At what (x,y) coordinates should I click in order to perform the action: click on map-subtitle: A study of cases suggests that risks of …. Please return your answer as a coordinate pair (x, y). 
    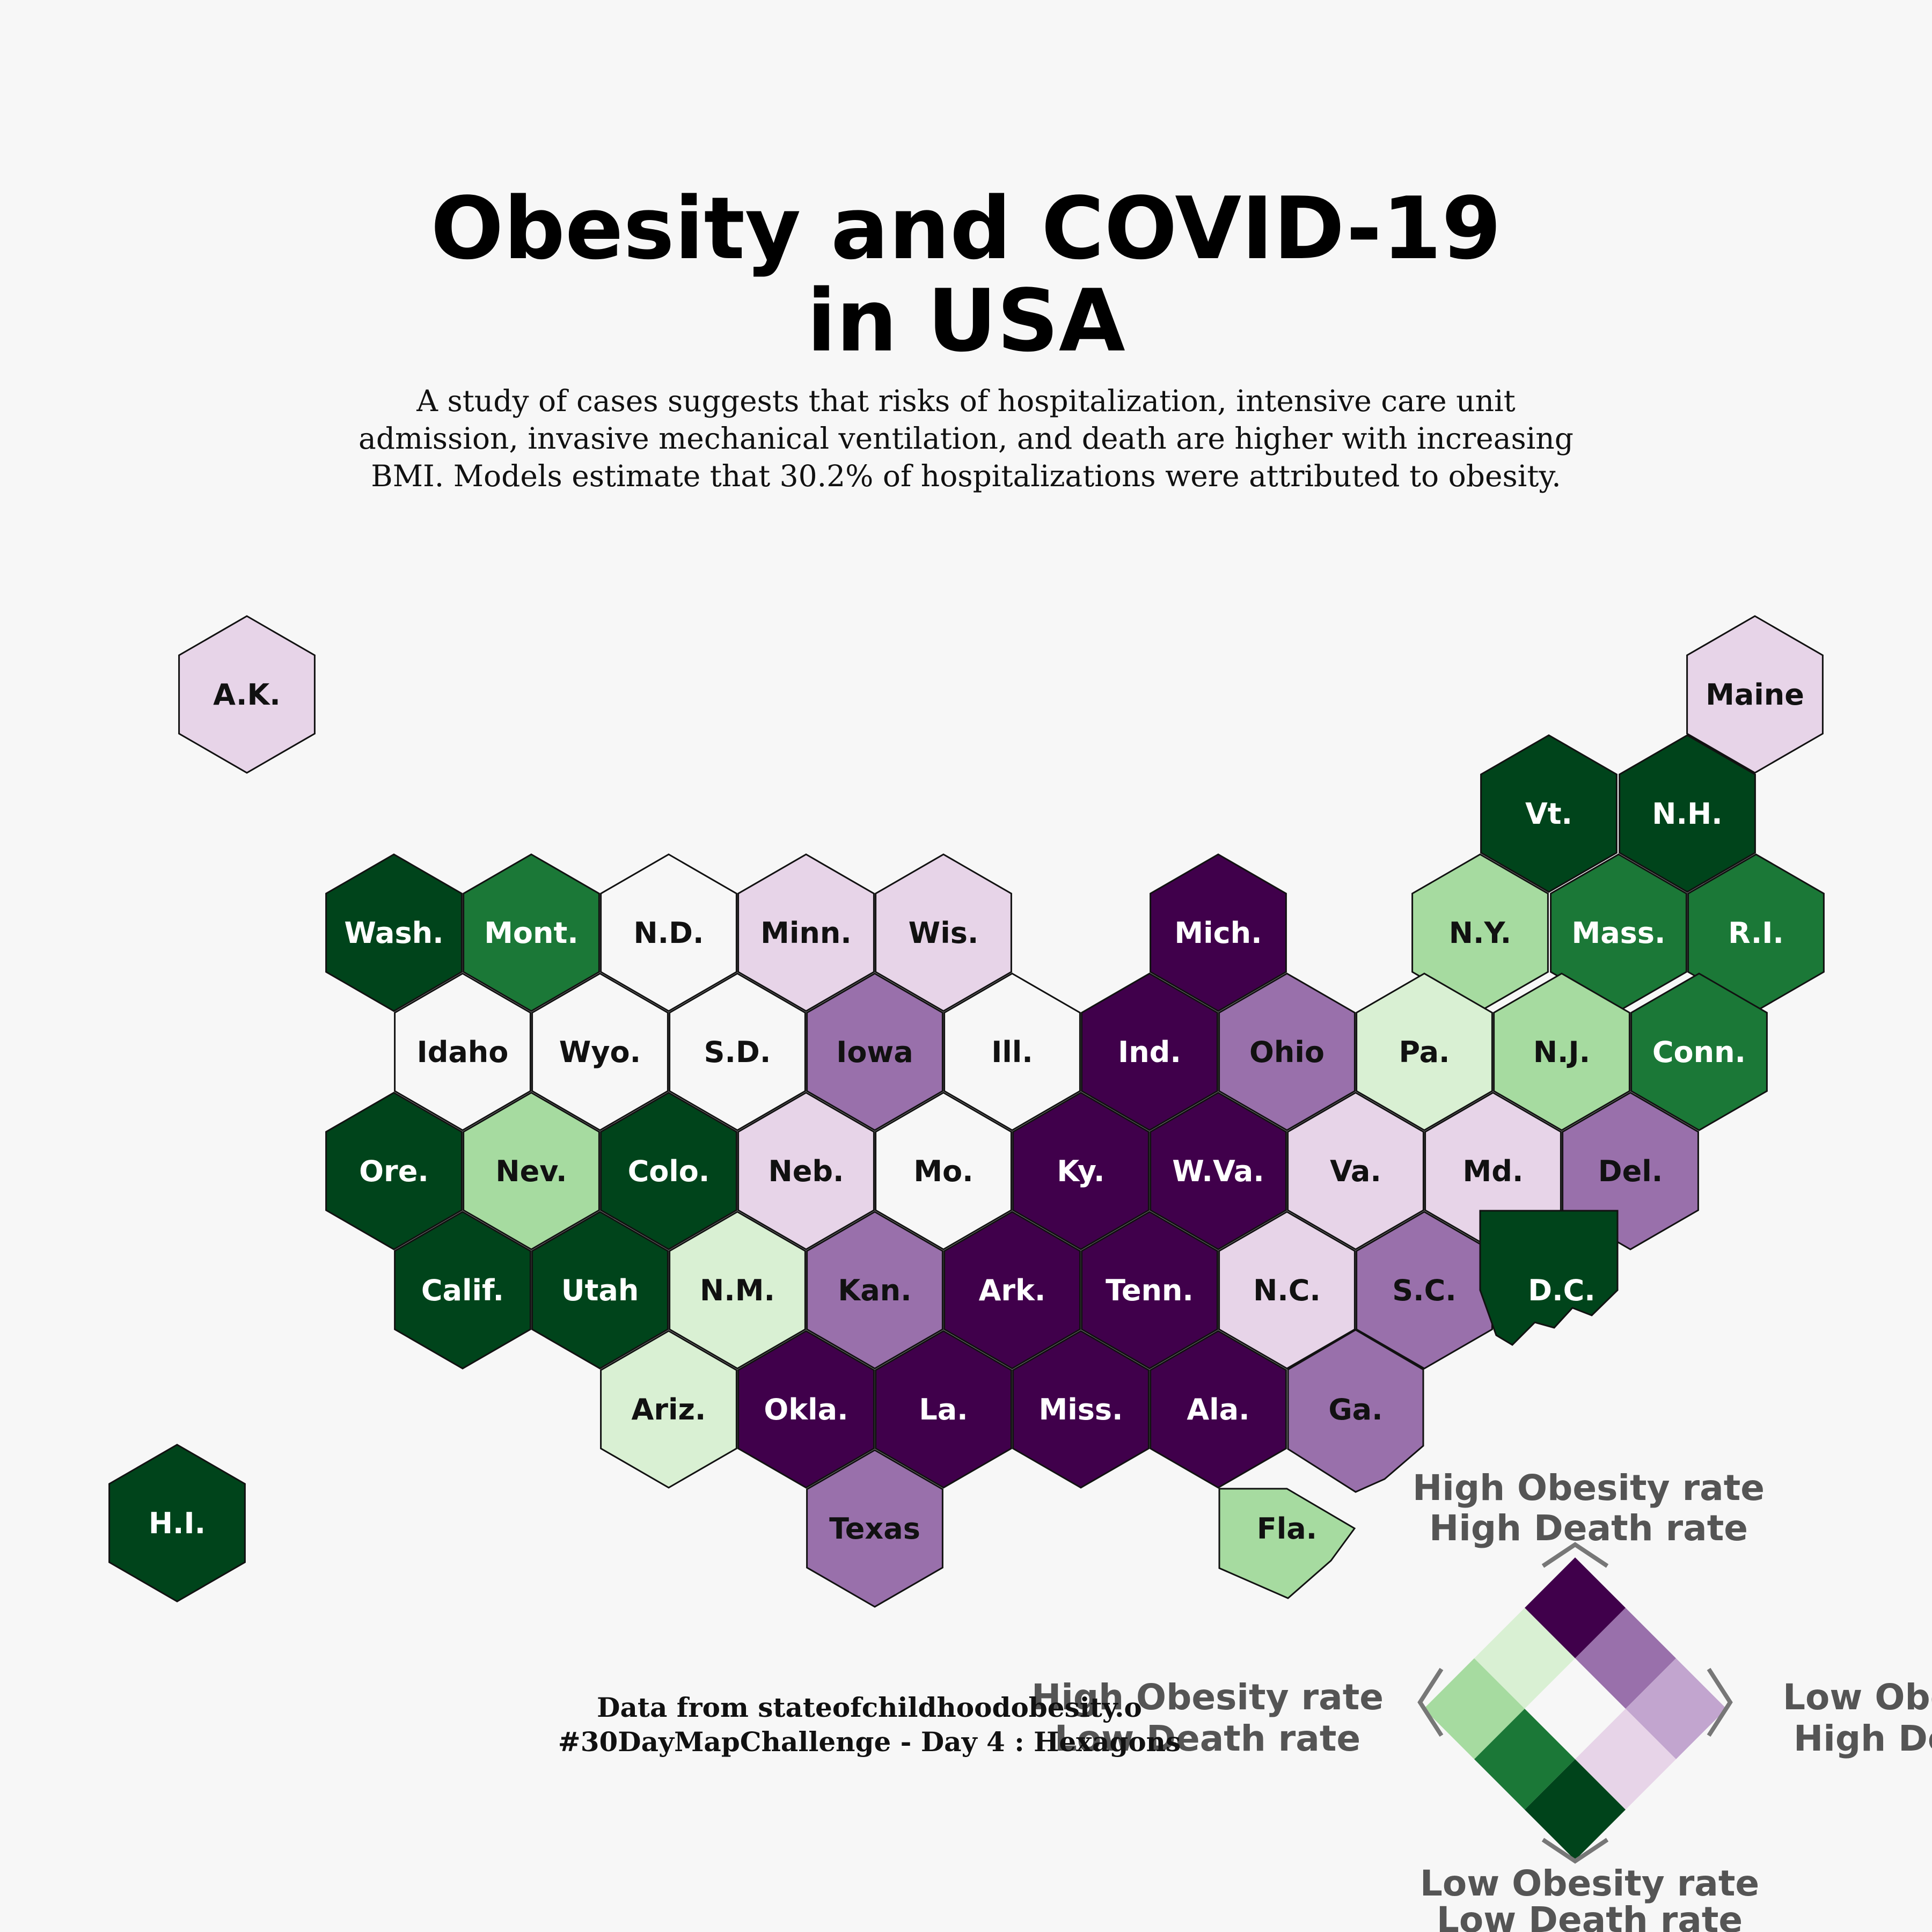
    Looking at the image, I should click on (966, 438).